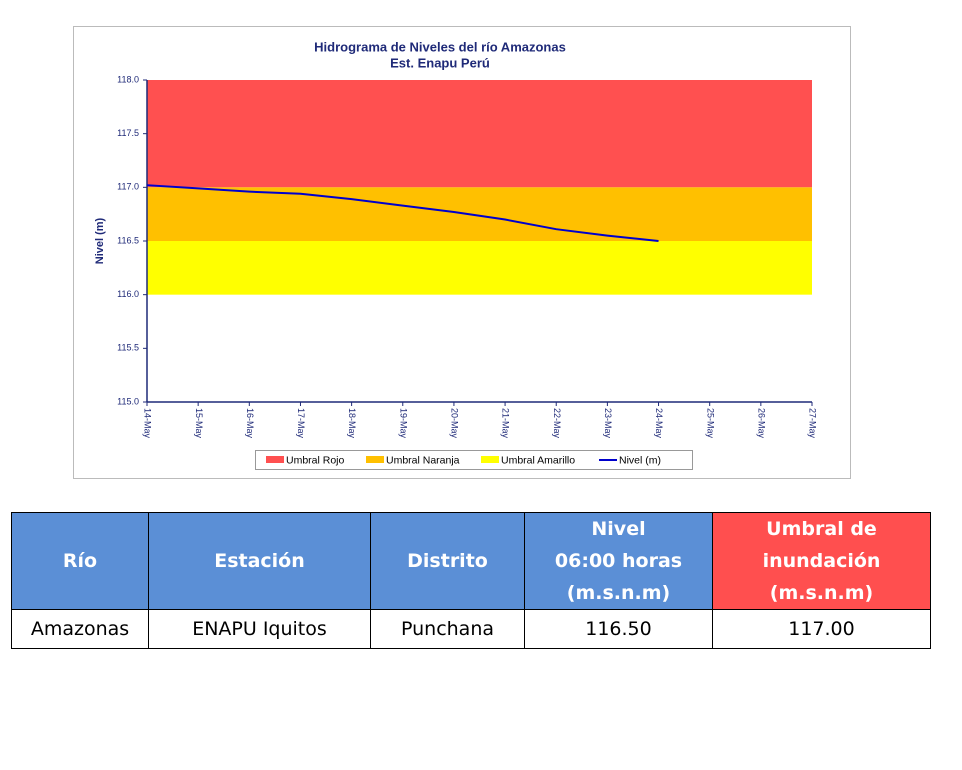  I want to click on legend-label: Umbral Amarillo, so click(538, 460).